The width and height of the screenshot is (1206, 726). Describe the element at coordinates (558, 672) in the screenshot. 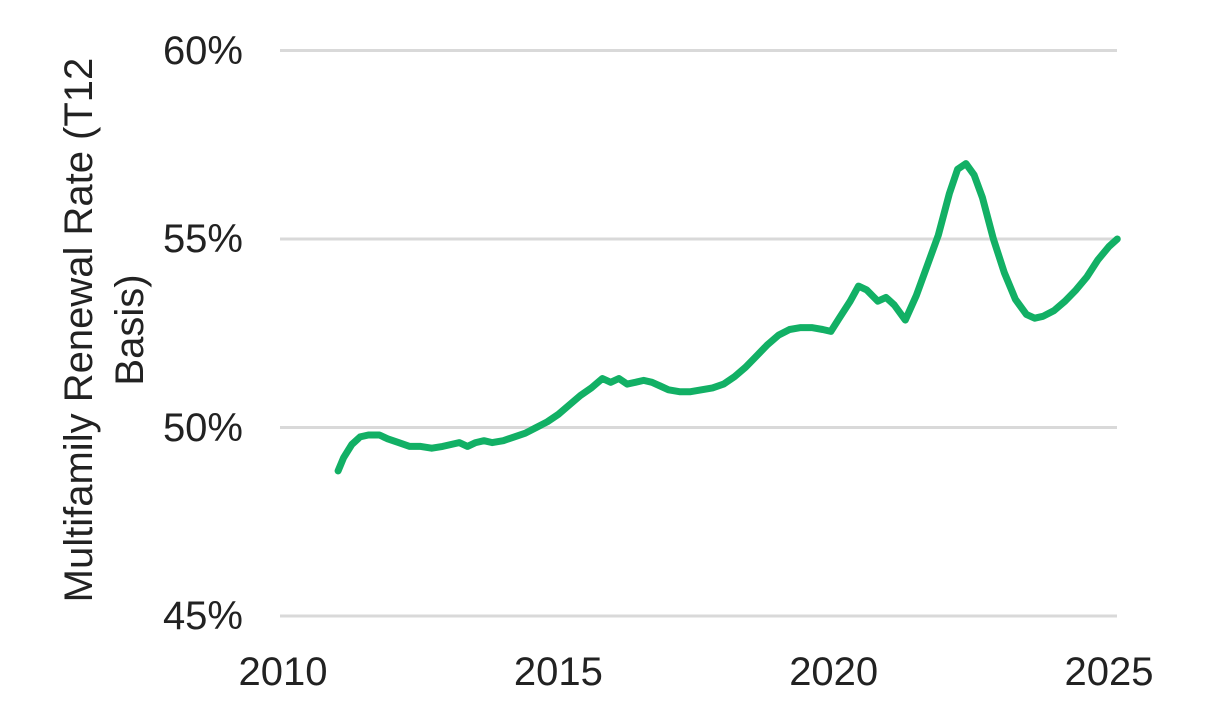

I see `x-tick-label-2015: 2015` at that location.